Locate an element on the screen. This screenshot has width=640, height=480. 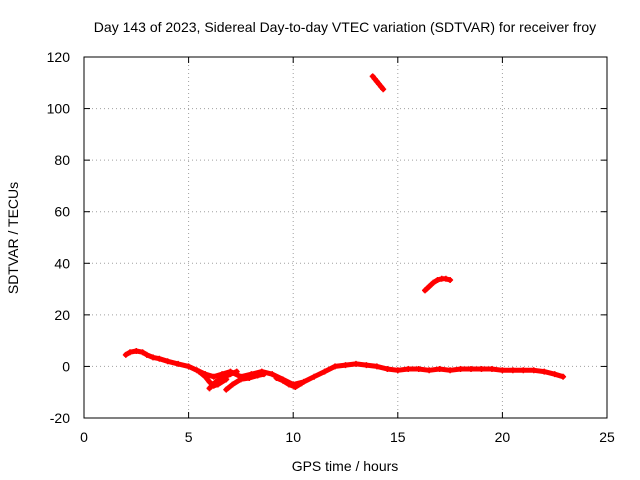
x-tick-label: 10 is located at coordinates (293, 437).